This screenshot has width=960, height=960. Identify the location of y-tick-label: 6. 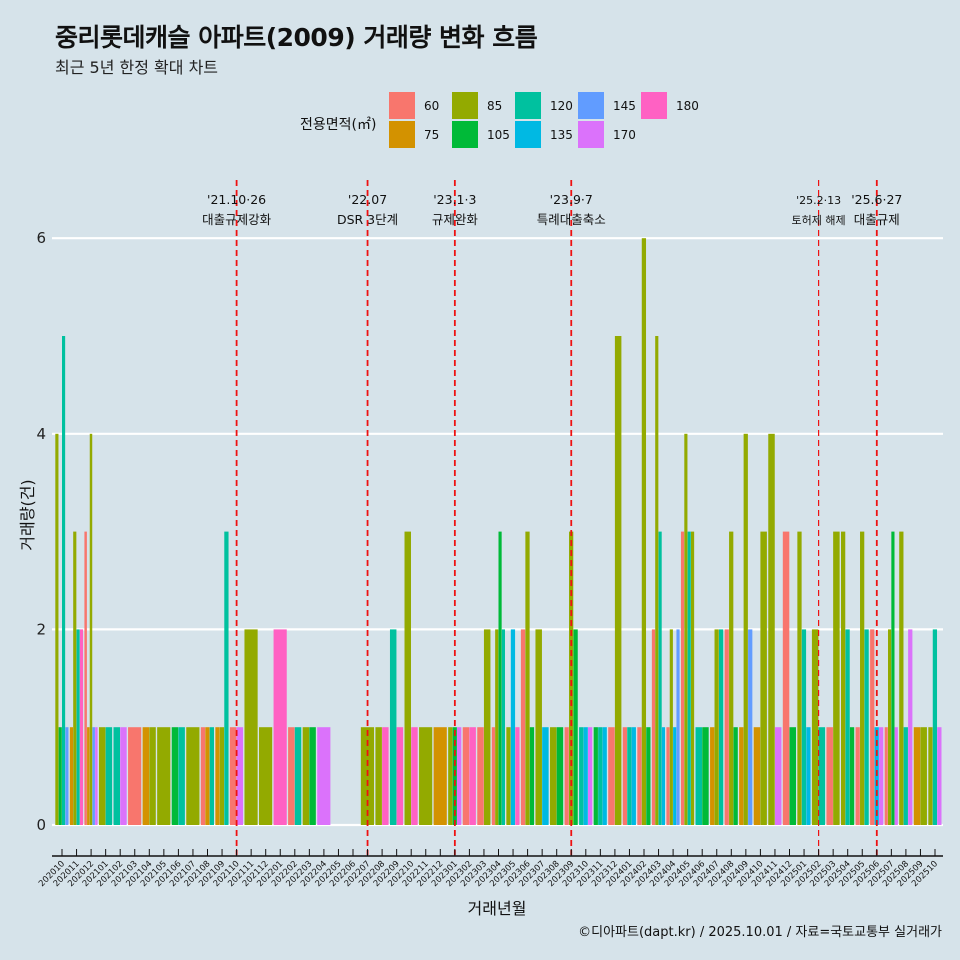
(41, 238).